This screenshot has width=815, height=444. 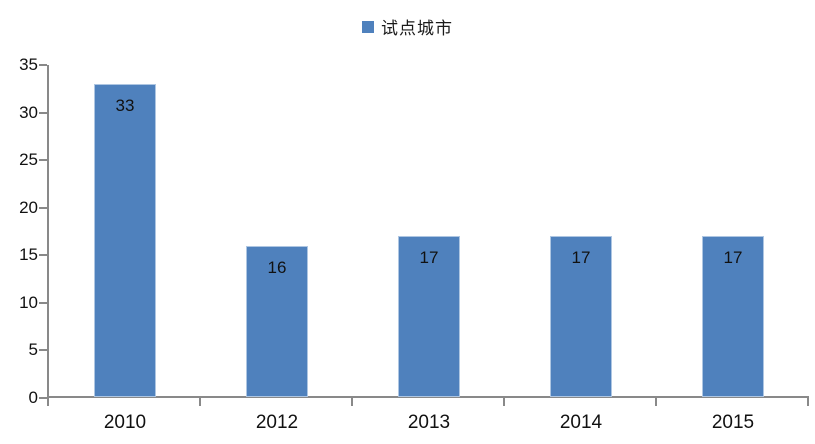 I want to click on legend: 试点城市, so click(x=407, y=26).